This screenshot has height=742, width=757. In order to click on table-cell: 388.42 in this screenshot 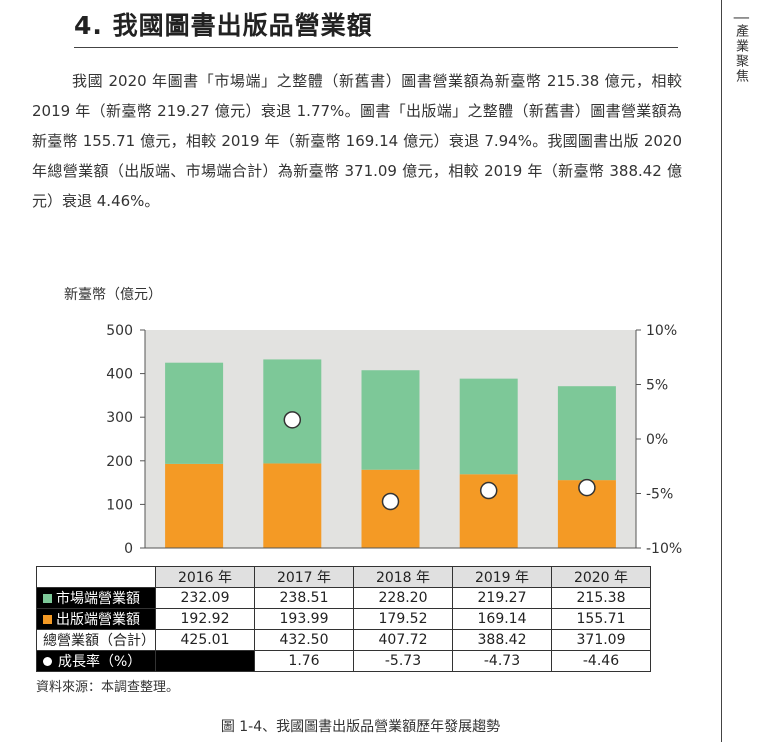, I will do `click(502, 640)`.